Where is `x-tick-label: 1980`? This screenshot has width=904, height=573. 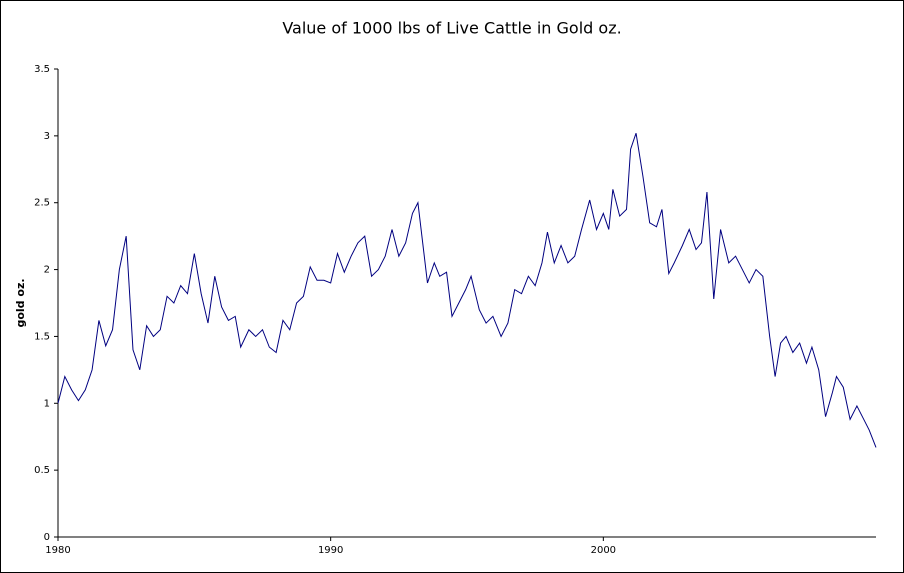
x-tick-label: 1980 is located at coordinates (57, 550).